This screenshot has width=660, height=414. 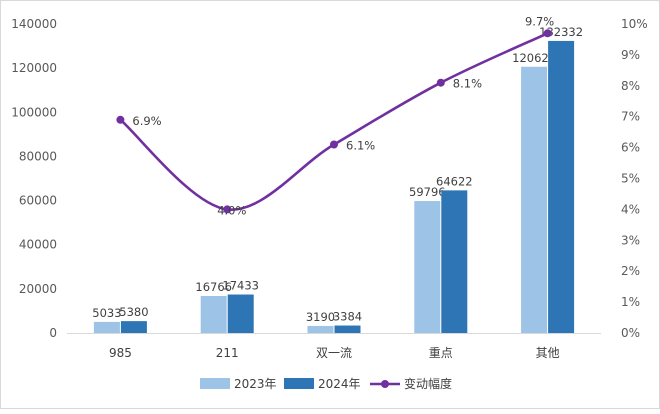 What do you see at coordinates (630, 148) in the screenshot?
I see `y-right-tick-label: 6%` at bounding box center [630, 148].